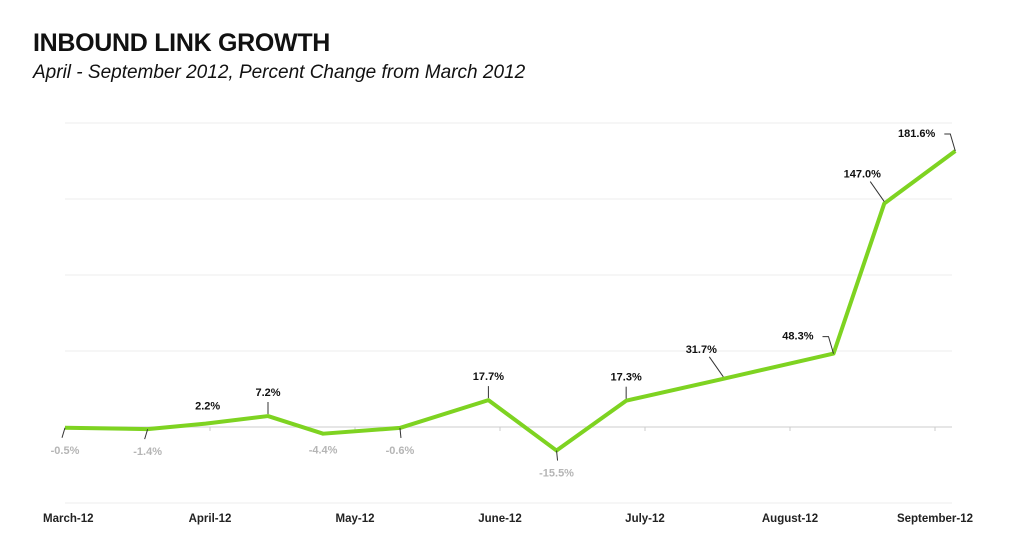  What do you see at coordinates (400, 451) in the screenshot?
I see `data-label: -0.6%` at bounding box center [400, 451].